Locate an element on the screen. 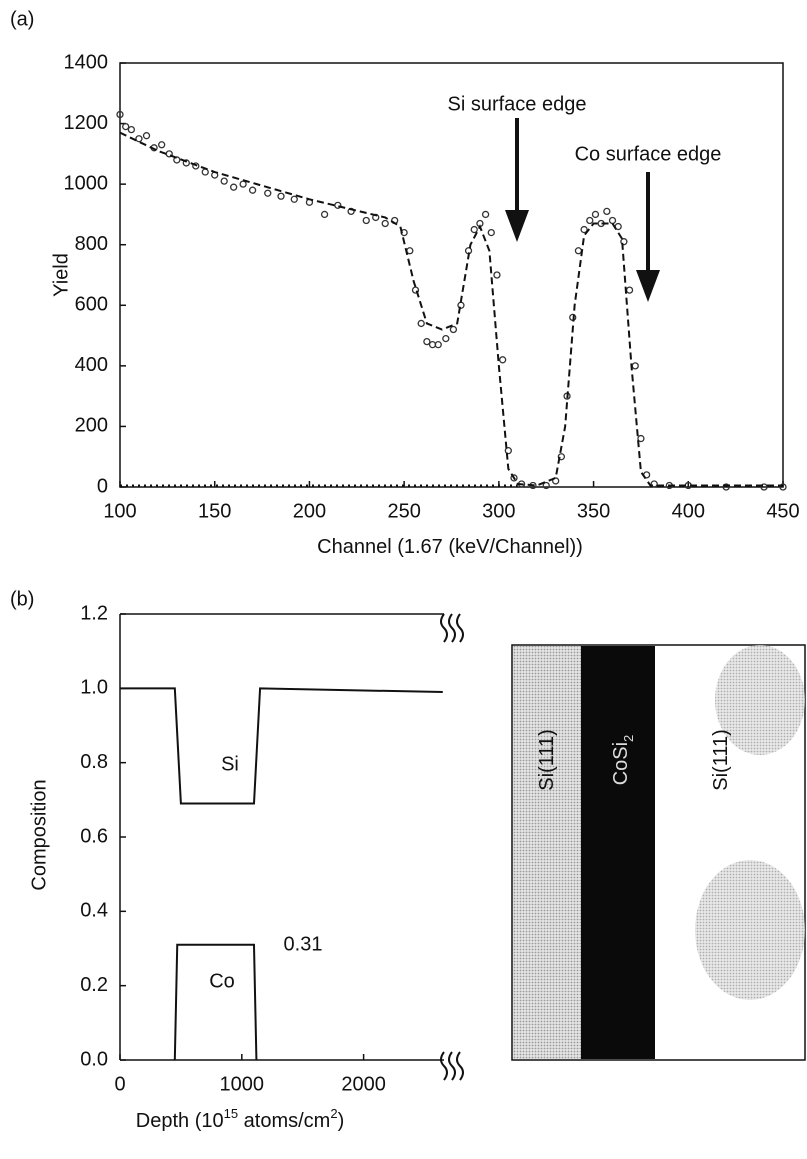 Image resolution: width=807 pixels, height=1159 pixels. y-axis-label: Yield is located at coordinates (61, 275).